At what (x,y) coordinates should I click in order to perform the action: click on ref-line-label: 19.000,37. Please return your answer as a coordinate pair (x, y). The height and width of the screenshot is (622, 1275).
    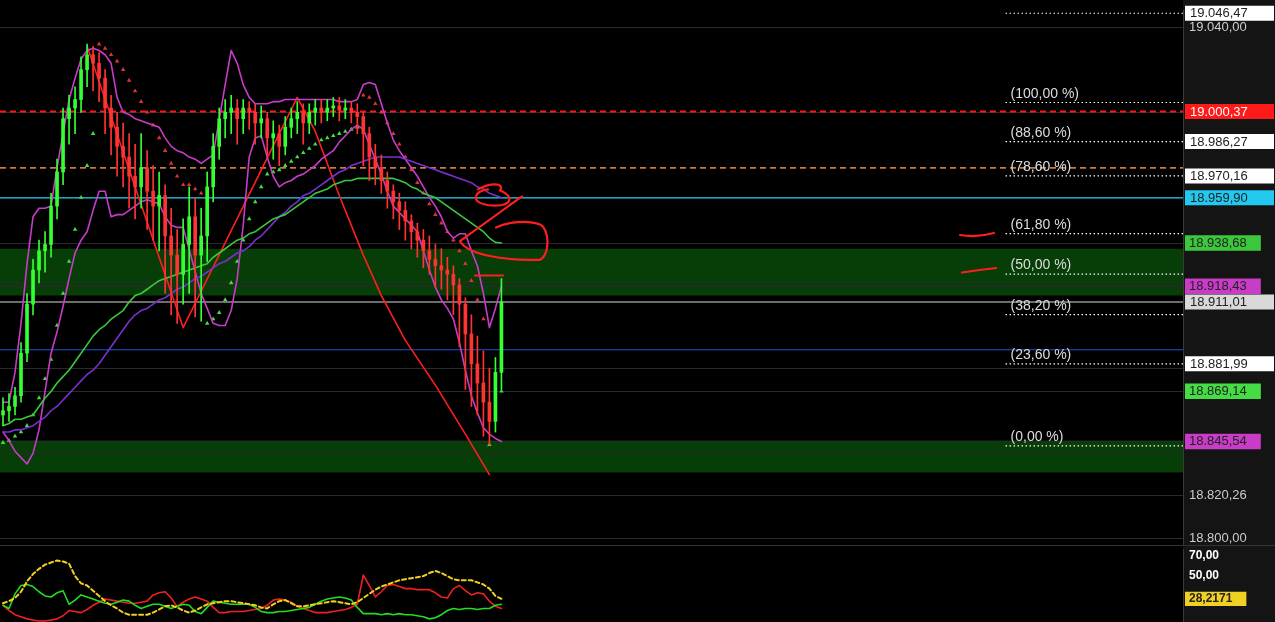
    Looking at the image, I should click on (1219, 111).